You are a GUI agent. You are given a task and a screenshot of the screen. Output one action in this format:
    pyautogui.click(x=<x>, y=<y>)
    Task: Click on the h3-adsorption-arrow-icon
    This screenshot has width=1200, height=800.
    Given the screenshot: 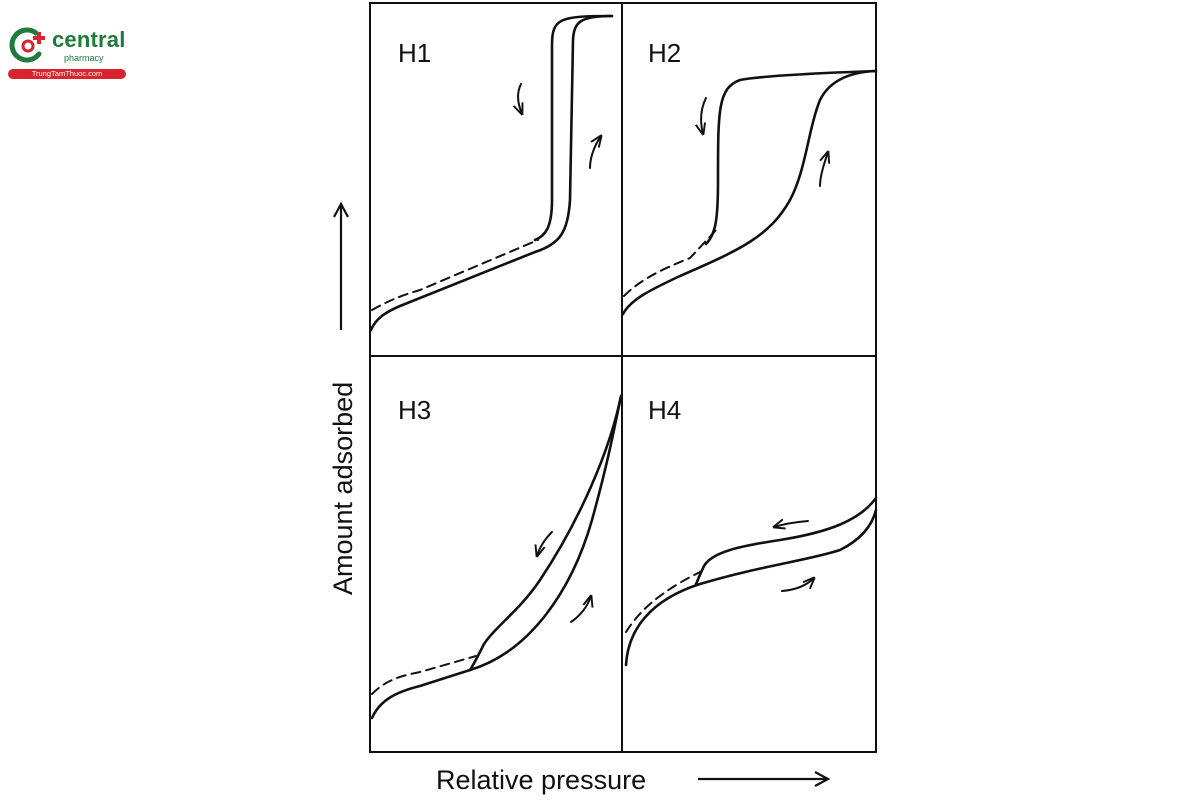 What is the action you would take?
    pyautogui.click(x=580, y=609)
    